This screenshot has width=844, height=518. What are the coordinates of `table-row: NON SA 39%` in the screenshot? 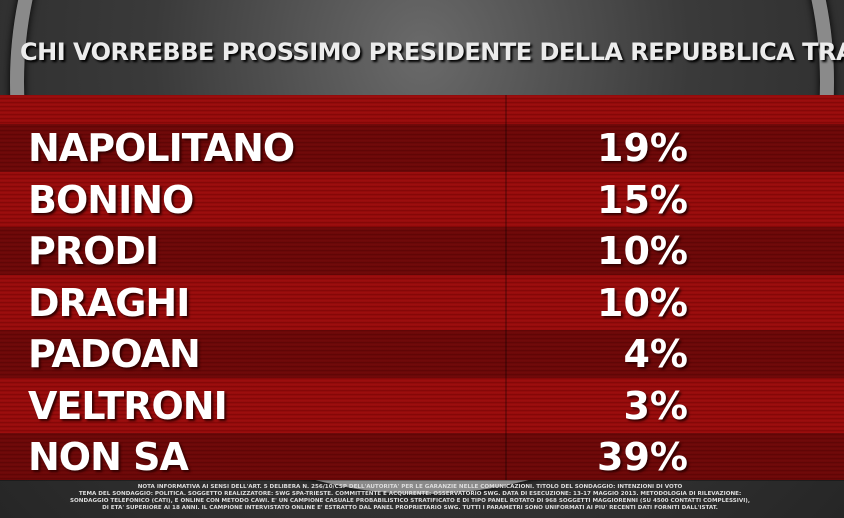 It's located at (422, 457).